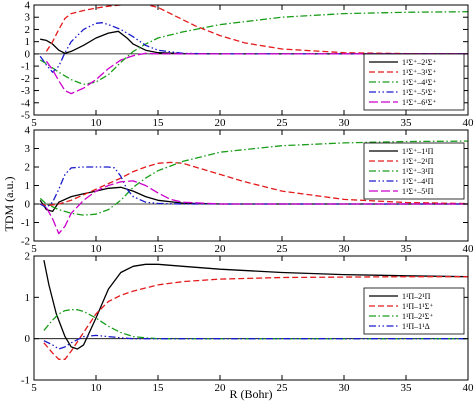 The width and height of the screenshot is (474, 404). Describe the element at coordinates (417, 316) in the screenshot. I see `legend-label-3: 1¹Π–2¹Σ⁺` at that location.